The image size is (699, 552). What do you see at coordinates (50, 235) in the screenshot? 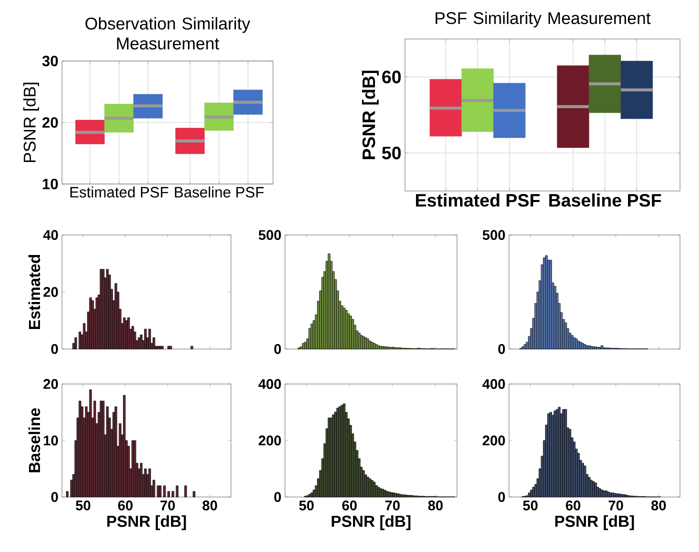
I see `y-tick-label: 40` at bounding box center [50, 235].